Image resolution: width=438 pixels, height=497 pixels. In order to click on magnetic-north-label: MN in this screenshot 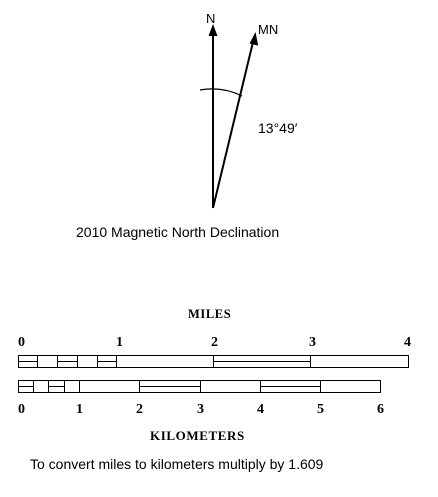, I will do `click(268, 29)`.